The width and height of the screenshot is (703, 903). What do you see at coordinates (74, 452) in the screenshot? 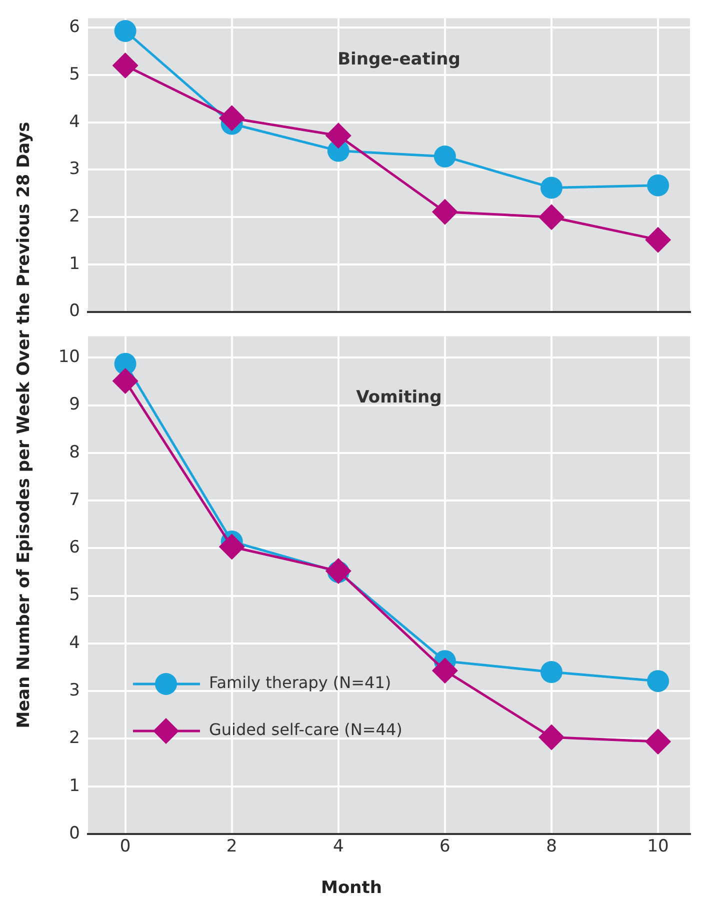
I see `y-tick-label: 8` at bounding box center [74, 452].